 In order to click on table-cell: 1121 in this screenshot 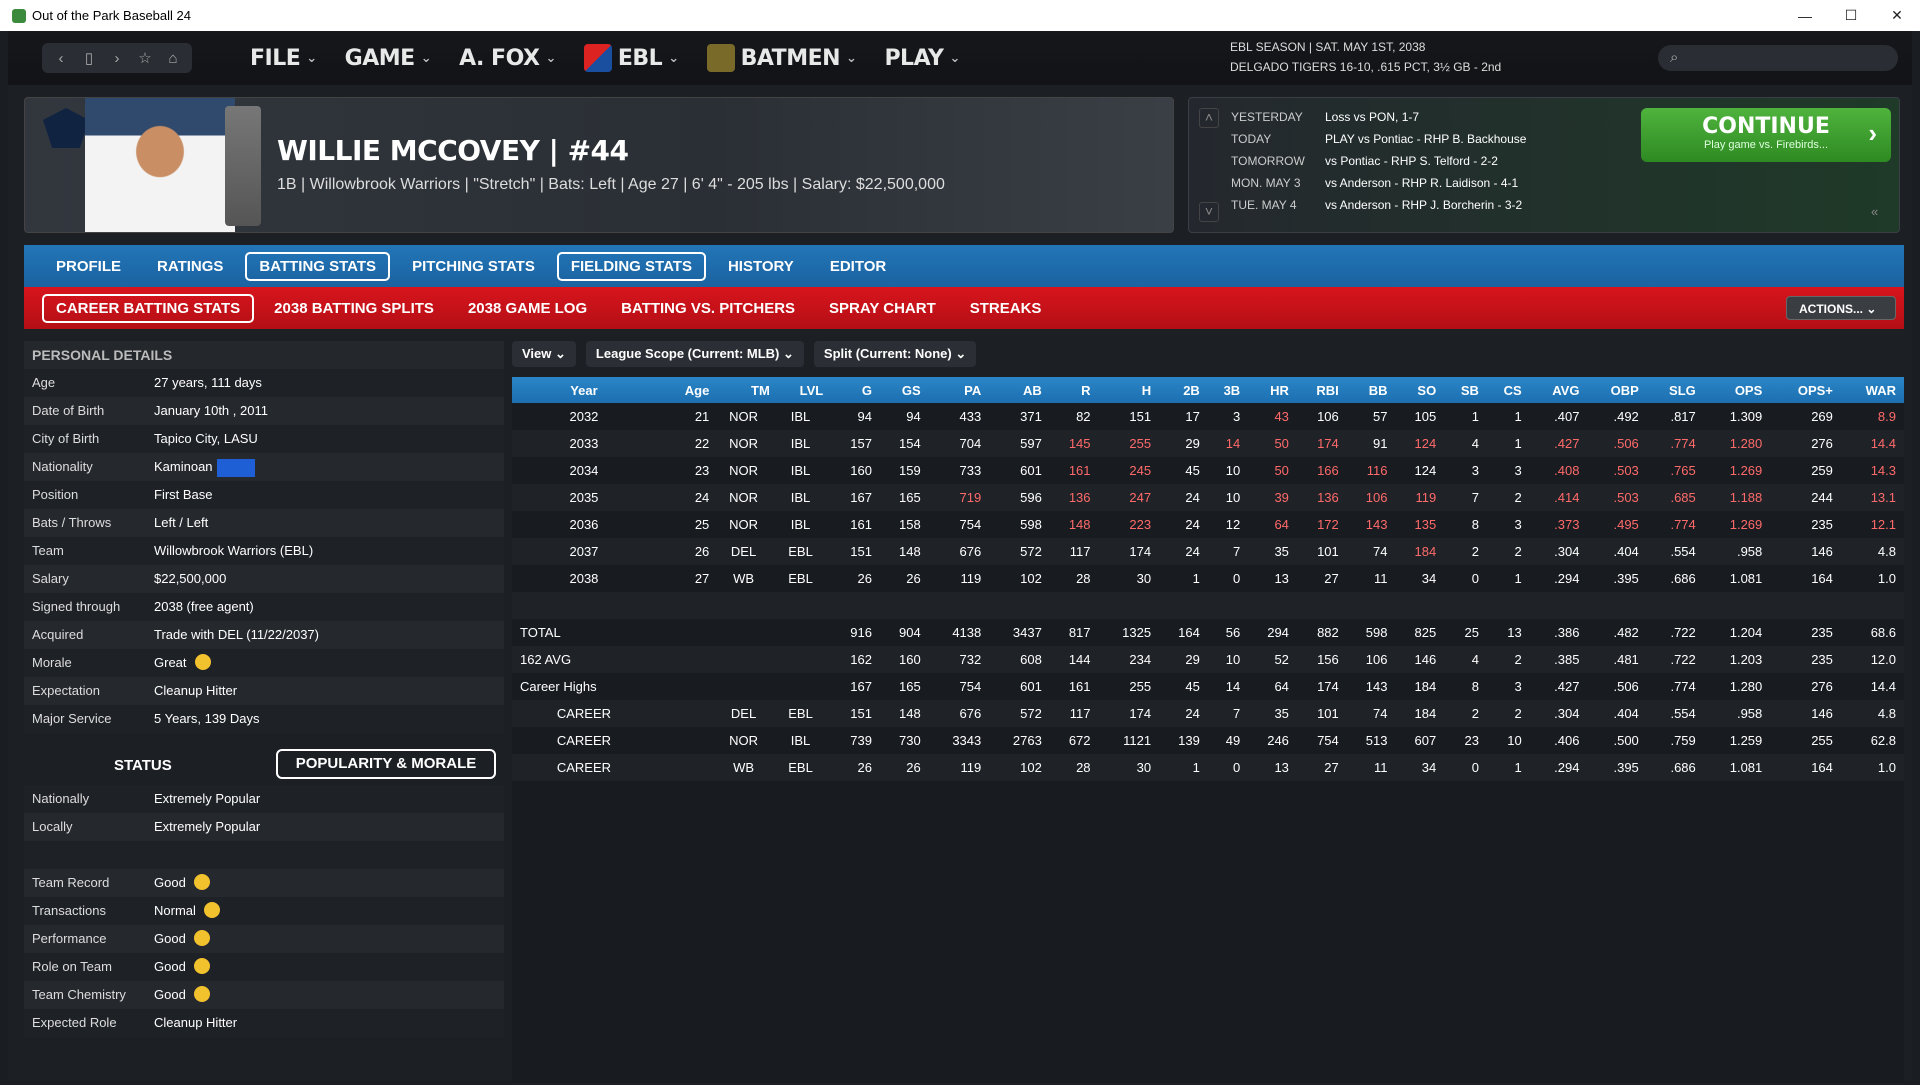, I will do `click(1137, 740)`.